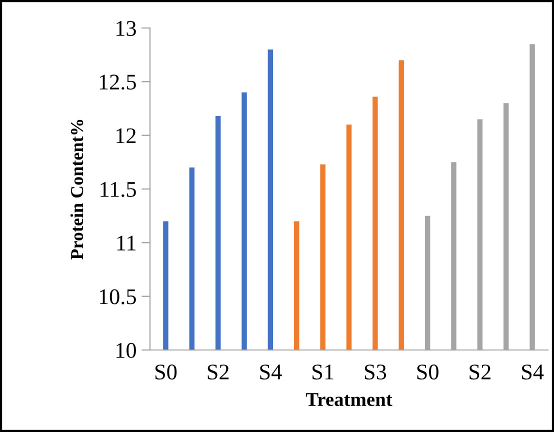 The height and width of the screenshot is (432, 554). Describe the element at coordinates (126, 136) in the screenshot. I see `y-tick-label: 12` at that location.